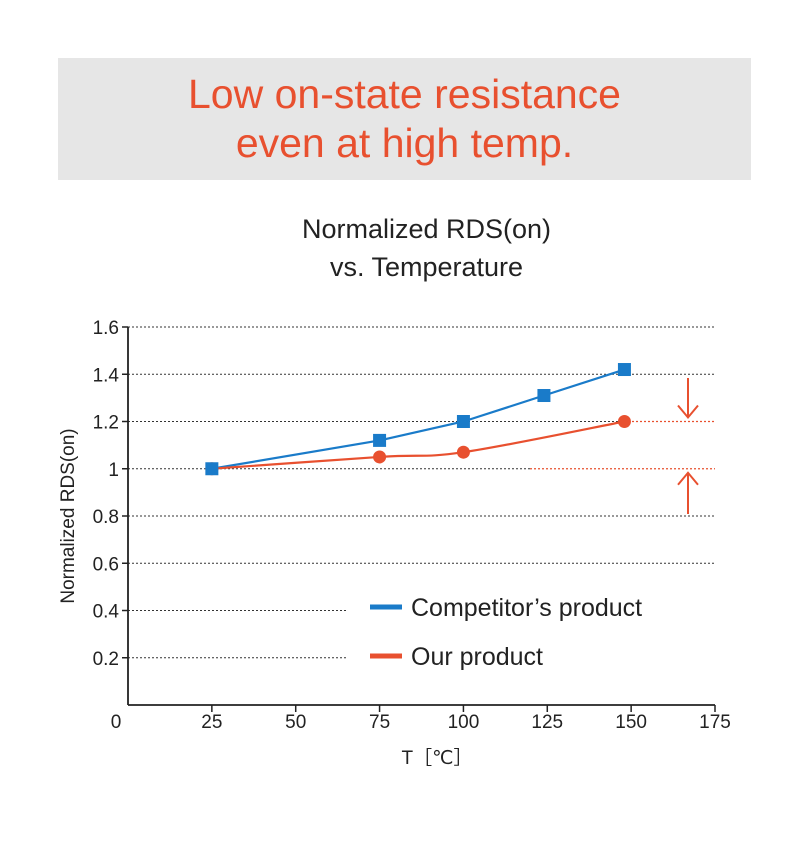 This screenshot has height=859, width=809. I want to click on x-tick-label: 50, so click(295, 722).